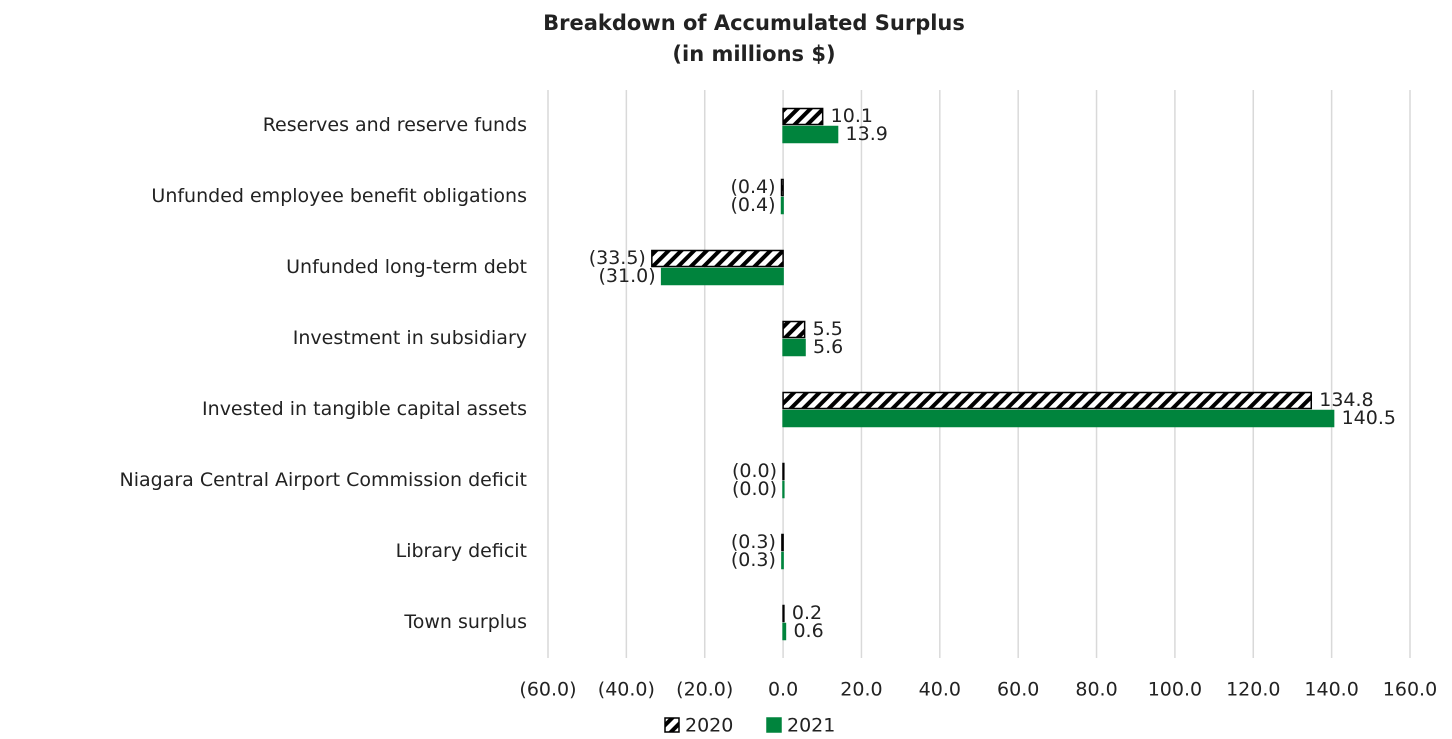 This screenshot has height=739, width=1452. I want to click on data-label: 0.6, so click(808, 631).